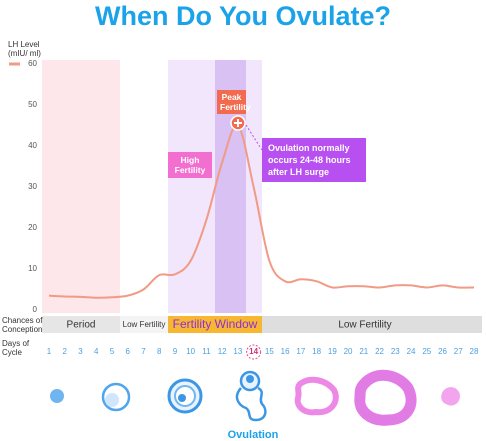  I want to click on days-label: Days of Cycle, so click(16, 348).